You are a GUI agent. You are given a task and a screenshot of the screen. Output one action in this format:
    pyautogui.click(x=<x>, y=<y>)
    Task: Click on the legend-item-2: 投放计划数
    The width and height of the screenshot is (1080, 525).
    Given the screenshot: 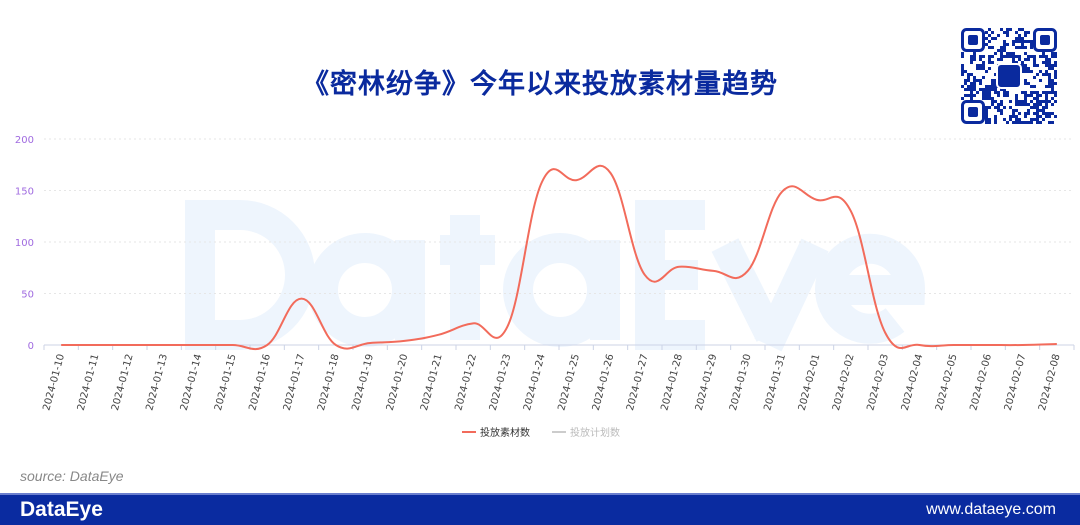 What is the action you would take?
    pyautogui.click(x=586, y=432)
    